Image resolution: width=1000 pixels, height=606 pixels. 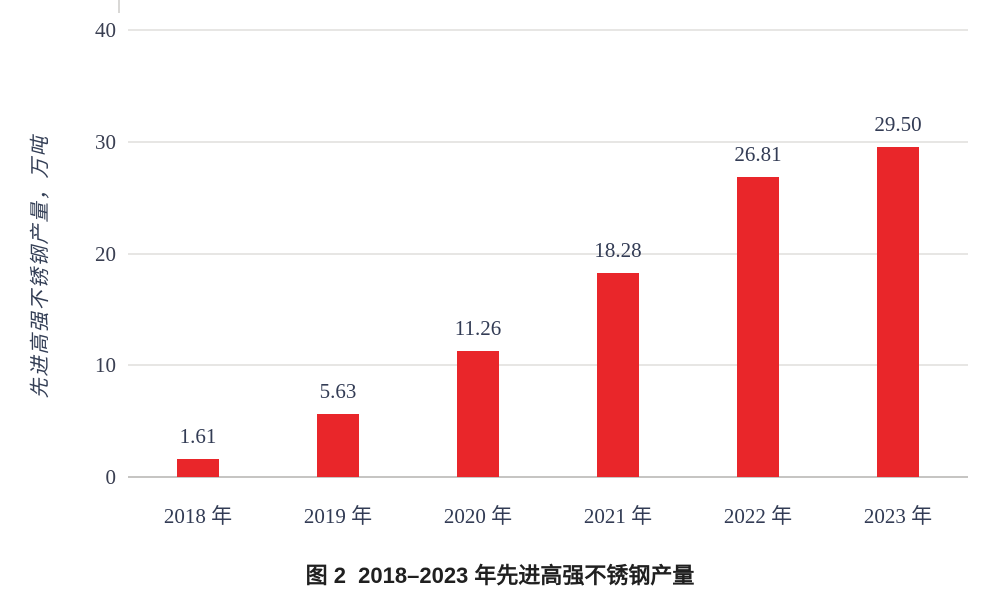 What do you see at coordinates (898, 516) in the screenshot?
I see `x-tick-label: 2023 年` at bounding box center [898, 516].